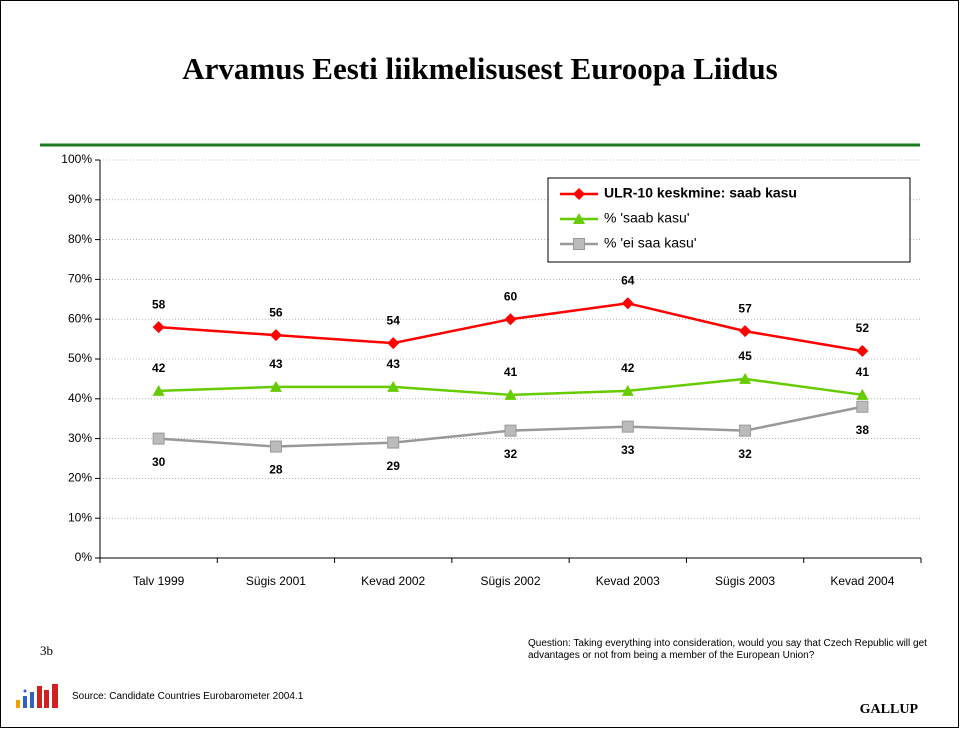  Describe the element at coordinates (393, 581) in the screenshot. I see `x-tick-label: Kevad 2002` at that location.